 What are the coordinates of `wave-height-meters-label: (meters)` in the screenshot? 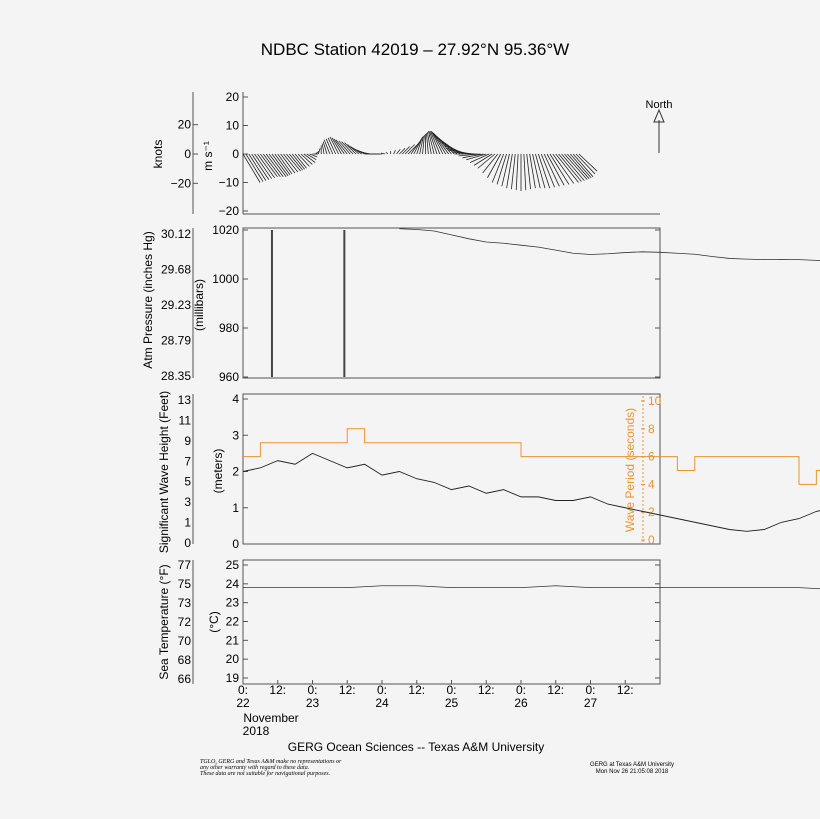 It's located at (218, 471).